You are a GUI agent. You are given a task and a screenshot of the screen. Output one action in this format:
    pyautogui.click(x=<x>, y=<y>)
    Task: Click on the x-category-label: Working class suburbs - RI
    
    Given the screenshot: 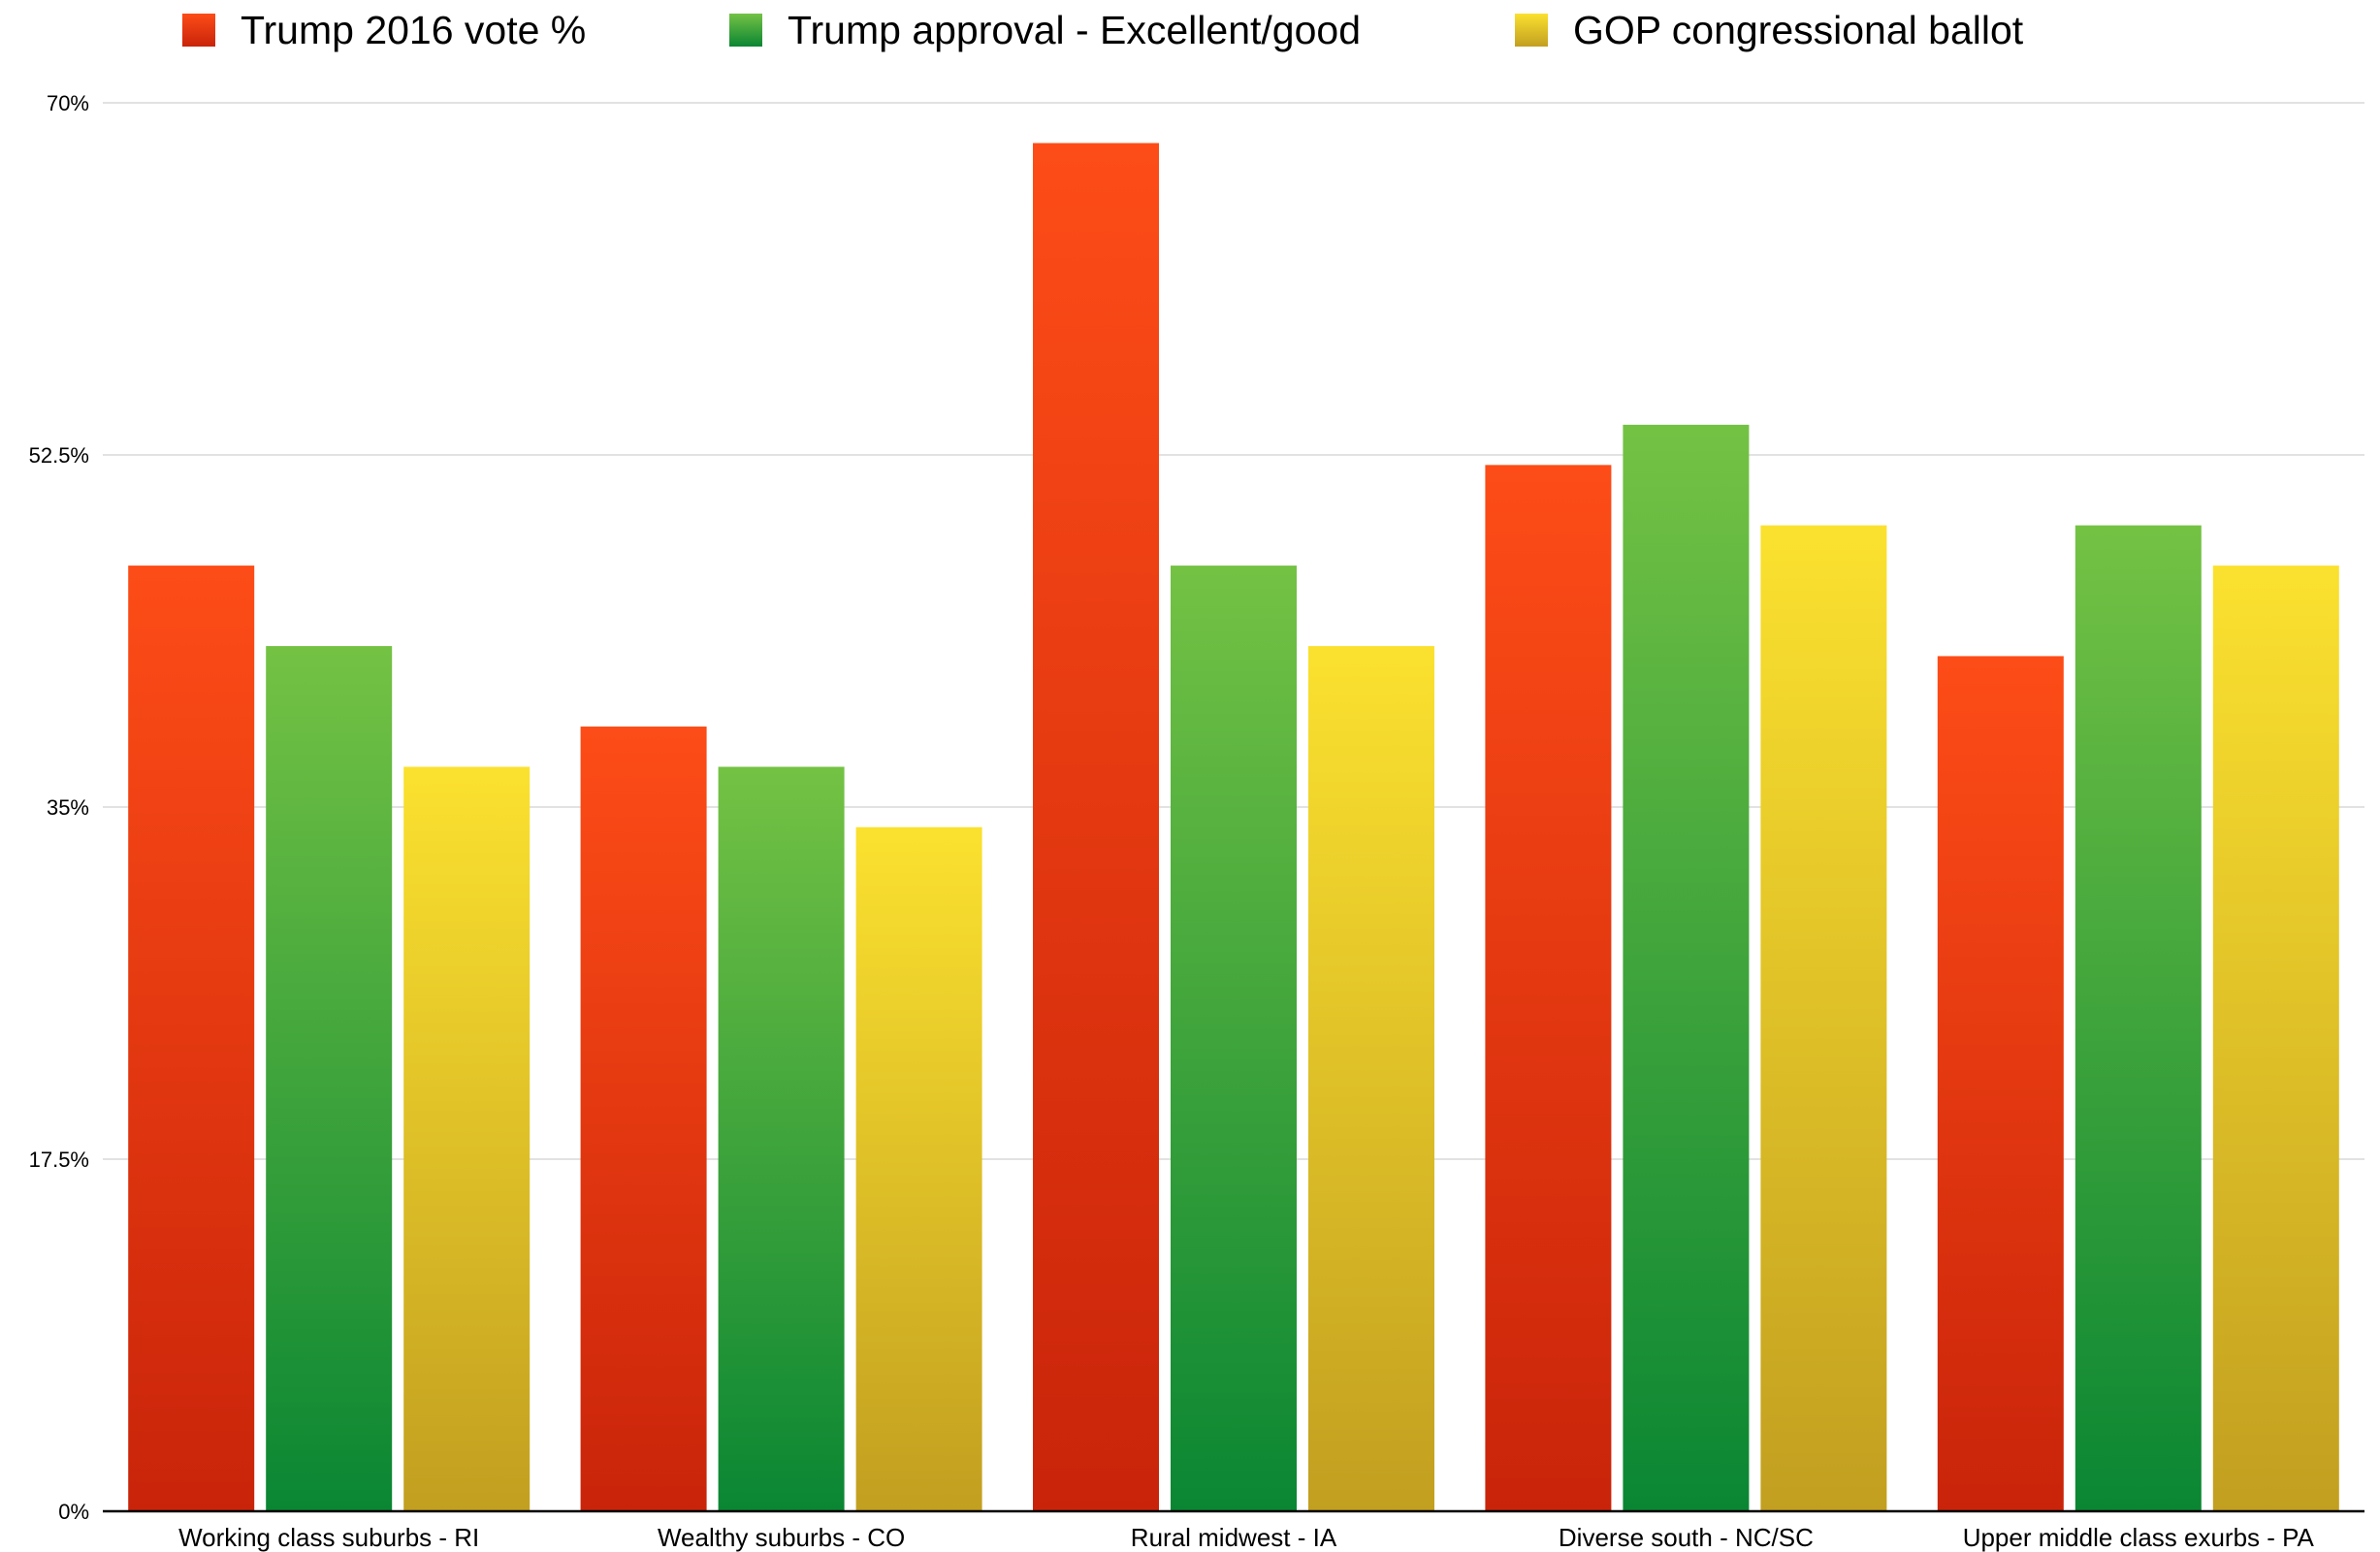 What is the action you would take?
    pyautogui.click(x=328, y=1537)
    